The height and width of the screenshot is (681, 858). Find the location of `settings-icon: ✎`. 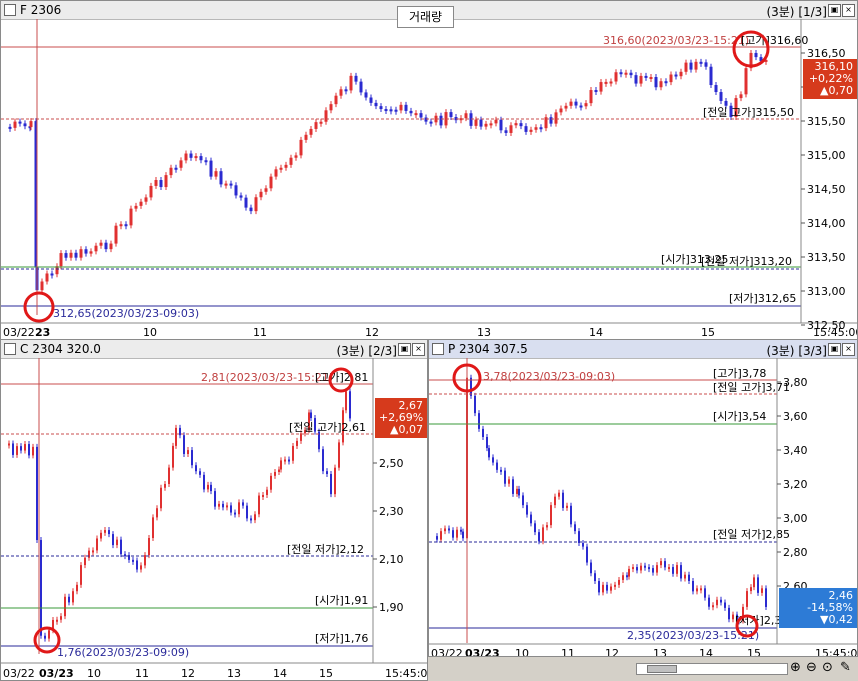

settings-icon: ✎ is located at coordinates (845, 667).